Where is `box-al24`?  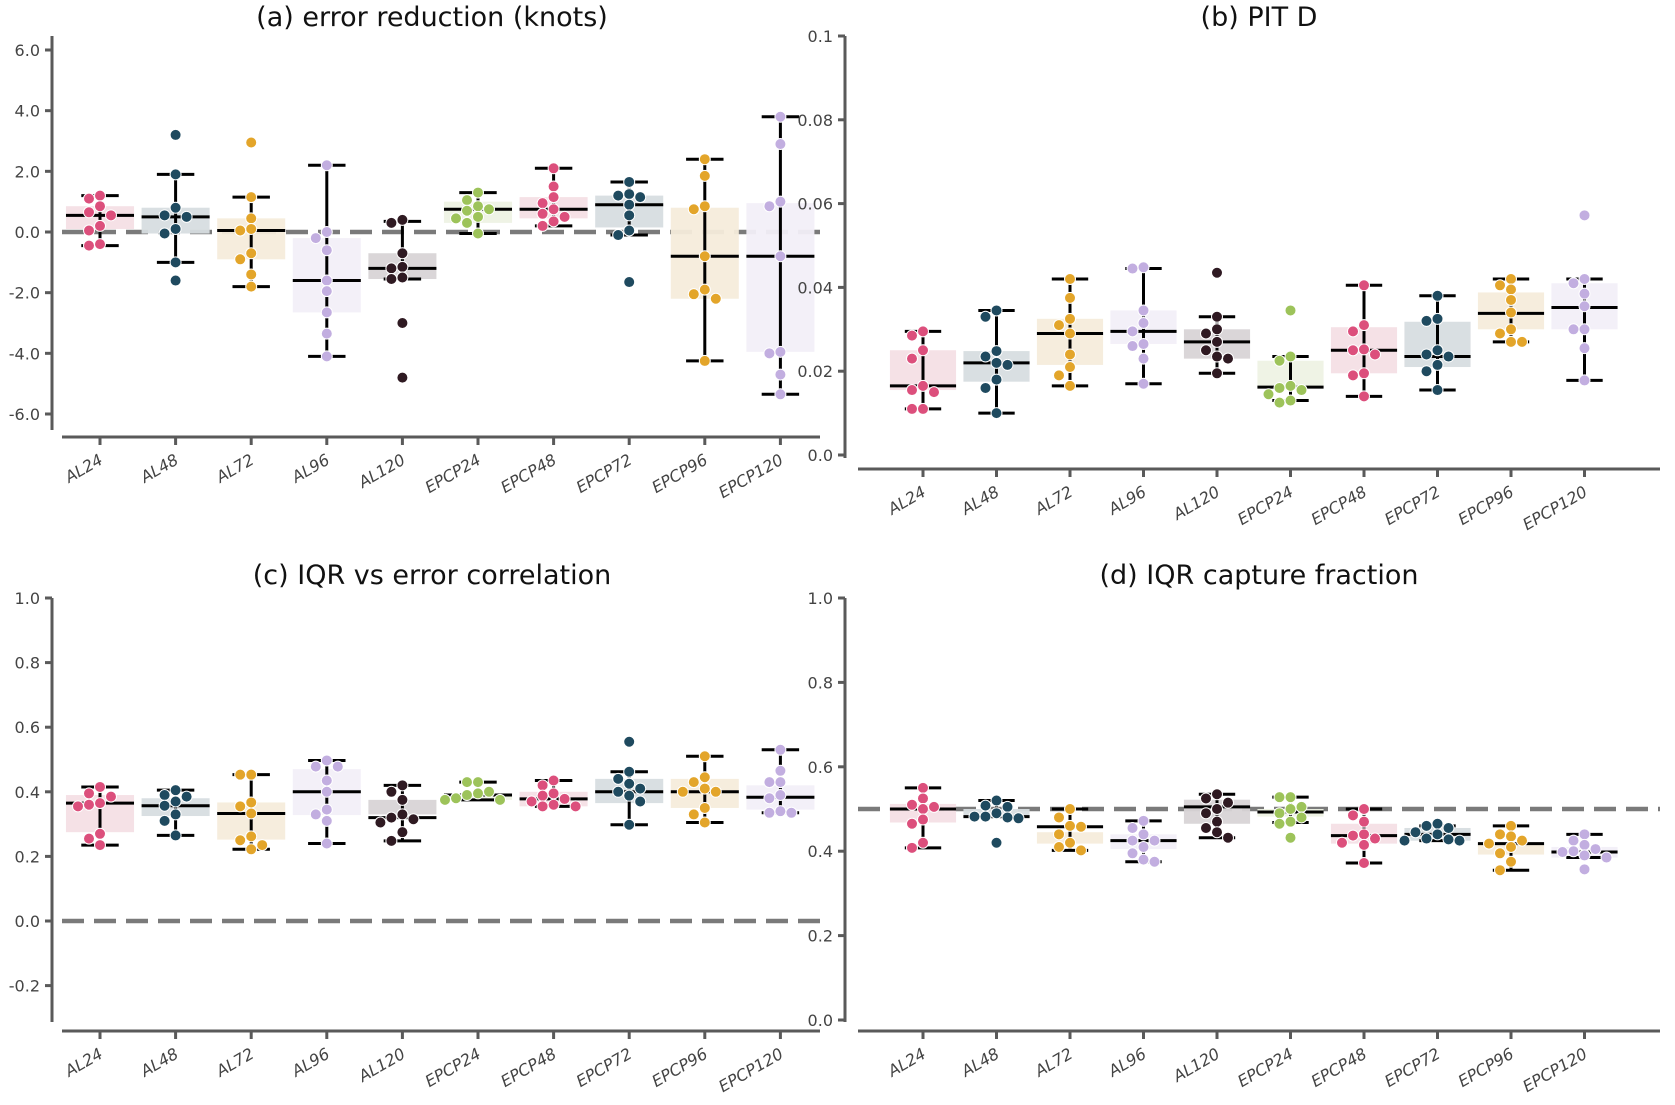
box-al24 is located at coordinates (100, 220).